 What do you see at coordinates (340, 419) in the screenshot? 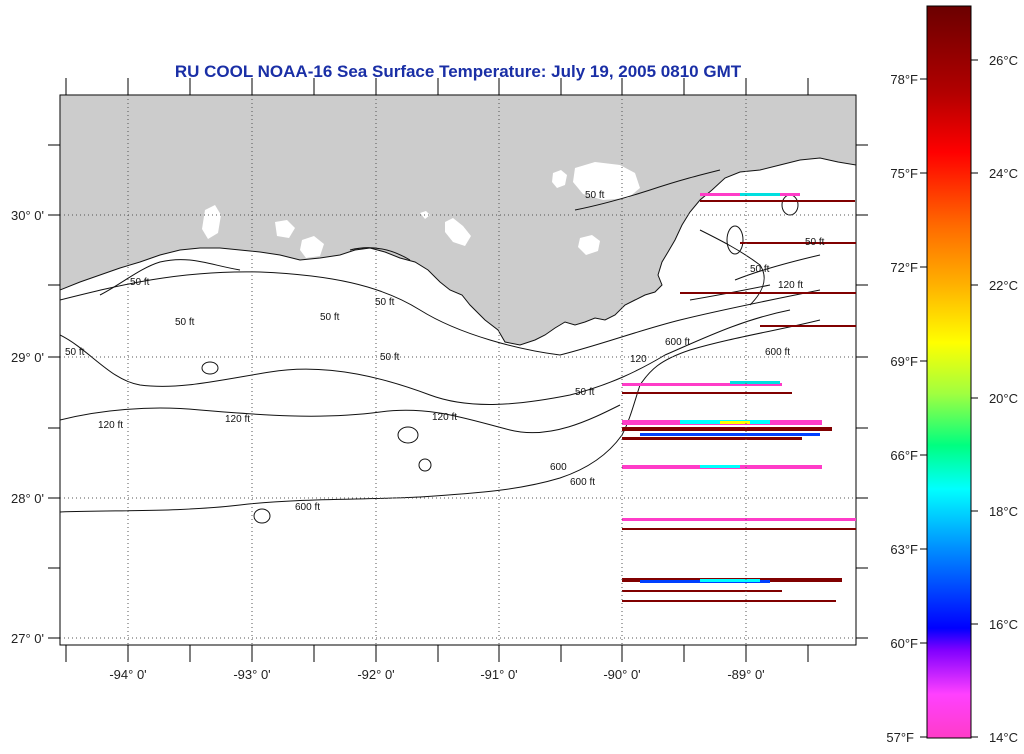
I see `contour-120ft-b` at bounding box center [340, 419].